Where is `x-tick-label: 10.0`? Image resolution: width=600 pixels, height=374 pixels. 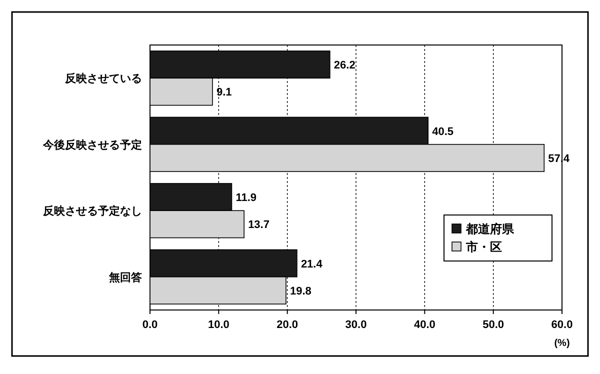
x-tick-label: 10.0 is located at coordinates (219, 325).